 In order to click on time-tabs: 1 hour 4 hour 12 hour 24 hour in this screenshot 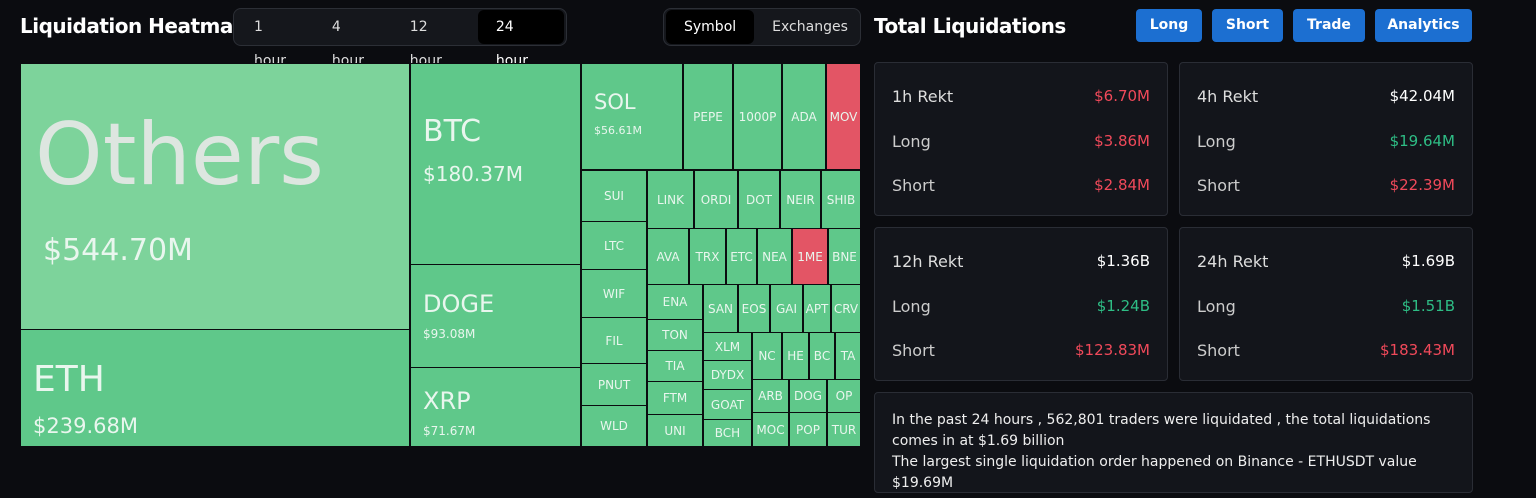, I will do `click(400, 38)`.